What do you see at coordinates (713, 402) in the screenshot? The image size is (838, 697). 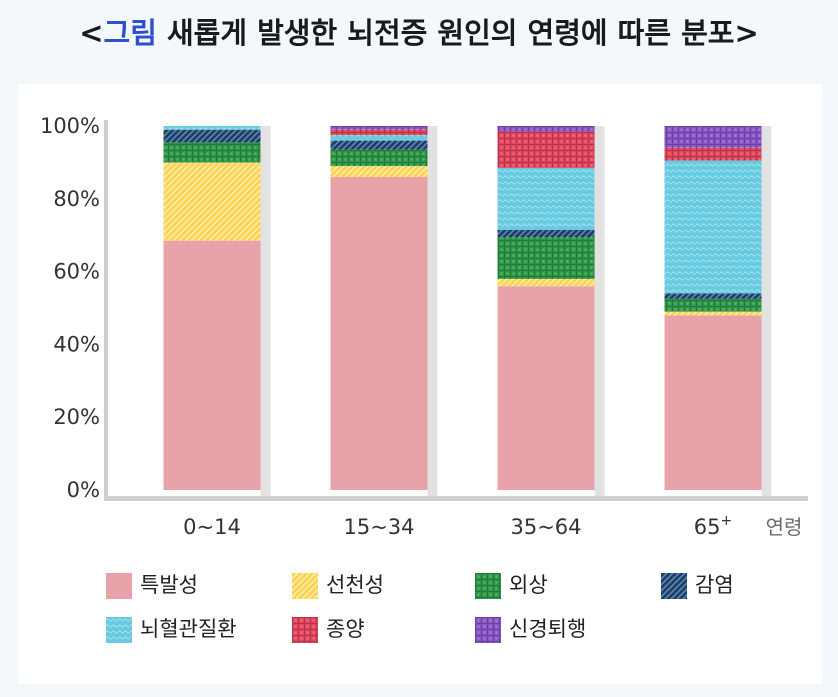 I see `bar-65-특발성` at bounding box center [713, 402].